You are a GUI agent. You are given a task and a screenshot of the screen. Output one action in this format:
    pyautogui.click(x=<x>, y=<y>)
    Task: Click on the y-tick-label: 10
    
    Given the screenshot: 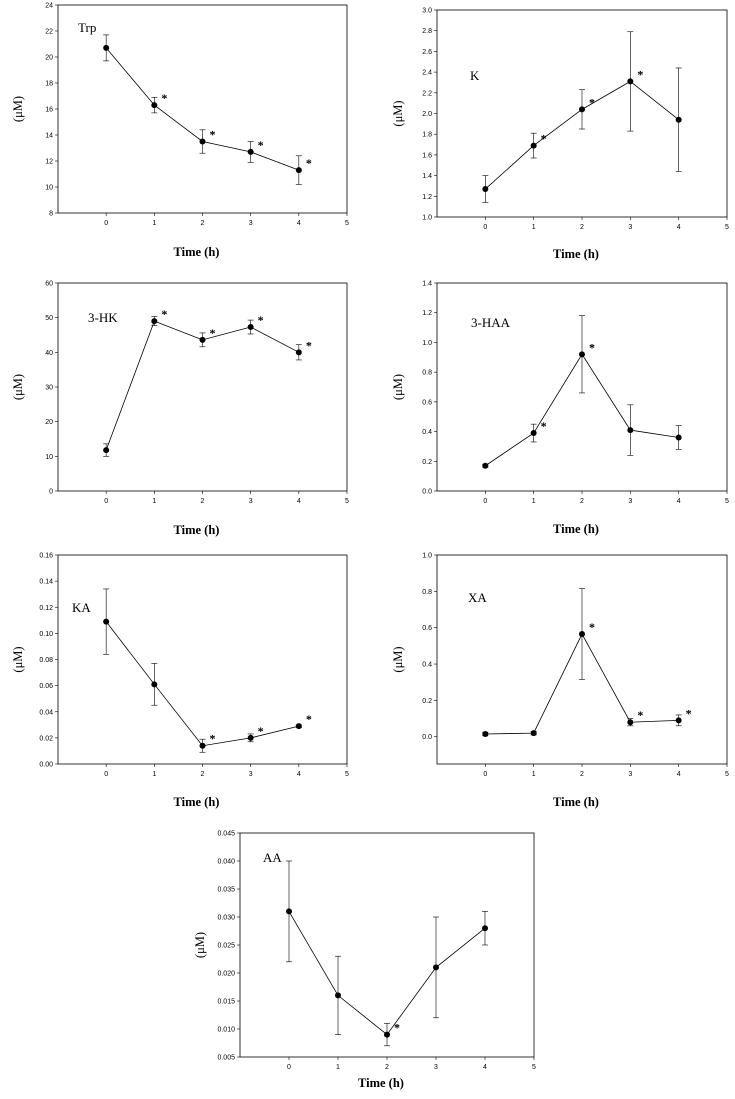 What is the action you would take?
    pyautogui.click(x=49, y=457)
    